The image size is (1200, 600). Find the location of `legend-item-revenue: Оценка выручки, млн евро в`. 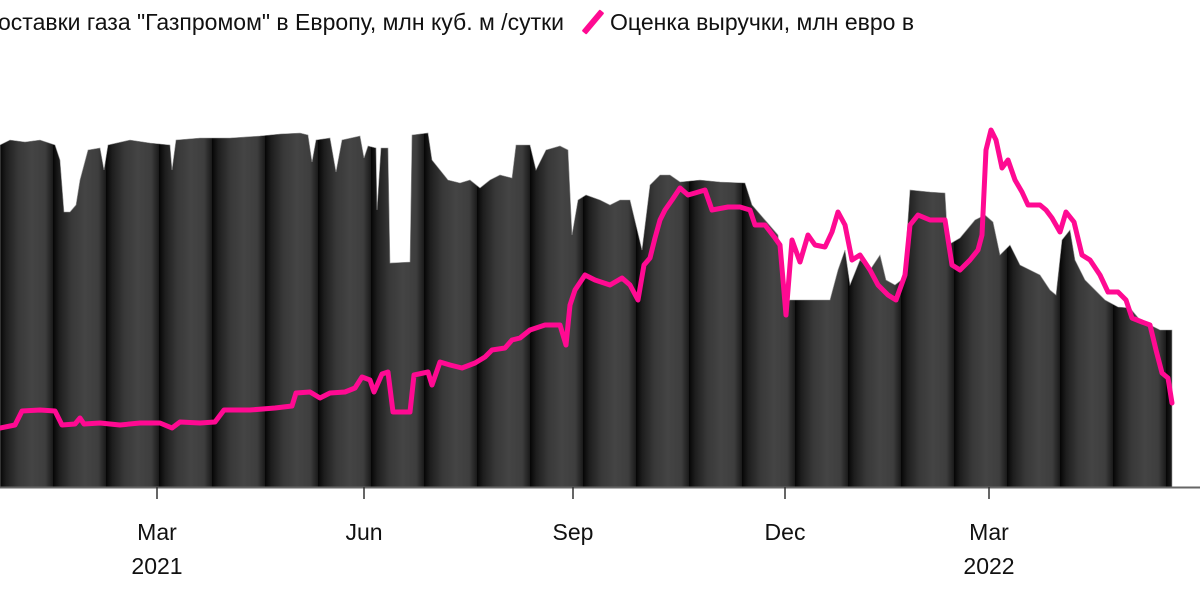

legend-item-revenue: Оценка выручки, млн евро в is located at coordinates (739, 22).